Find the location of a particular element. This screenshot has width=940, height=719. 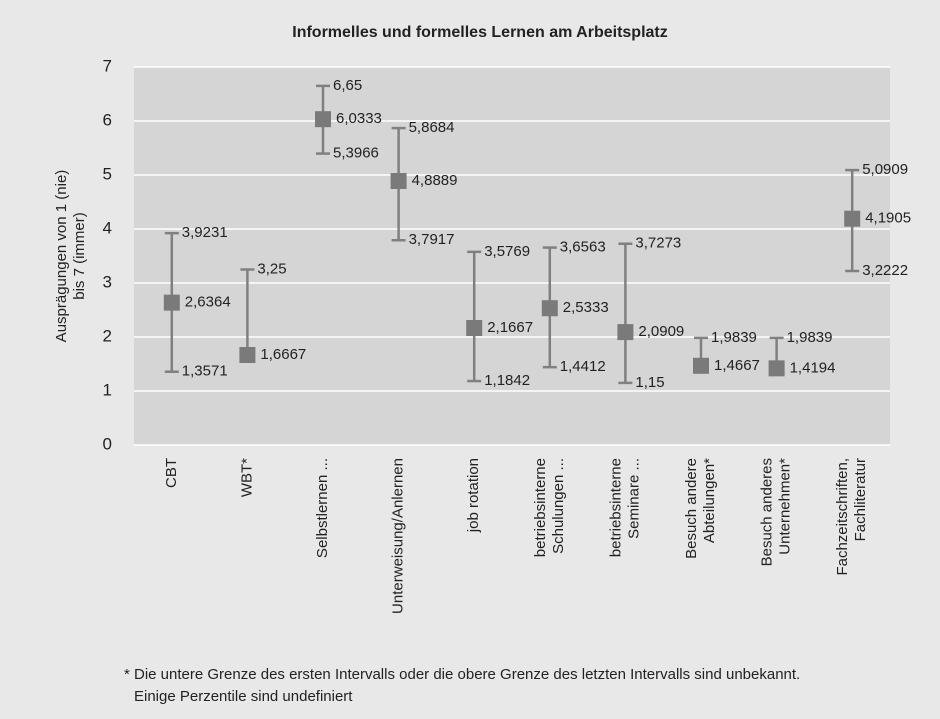

y-axis-label: Ausprägungen von 1 (nie) bis 7 (immer) is located at coordinates (70, 256).